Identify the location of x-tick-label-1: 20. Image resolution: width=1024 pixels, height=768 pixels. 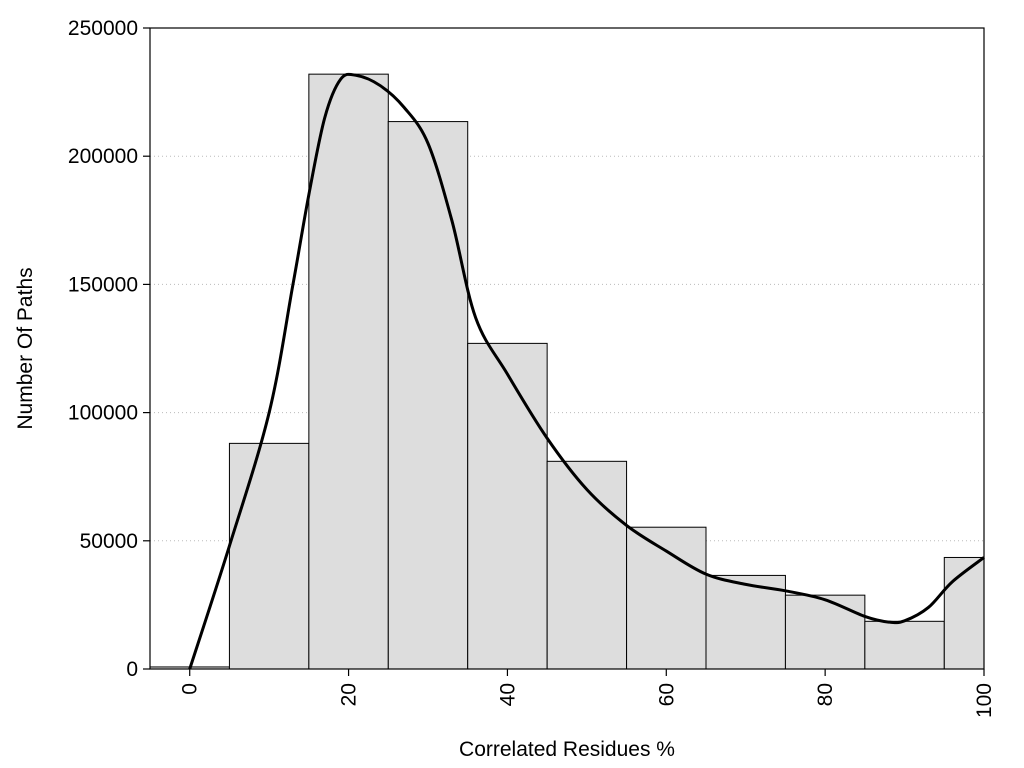
(349, 694).